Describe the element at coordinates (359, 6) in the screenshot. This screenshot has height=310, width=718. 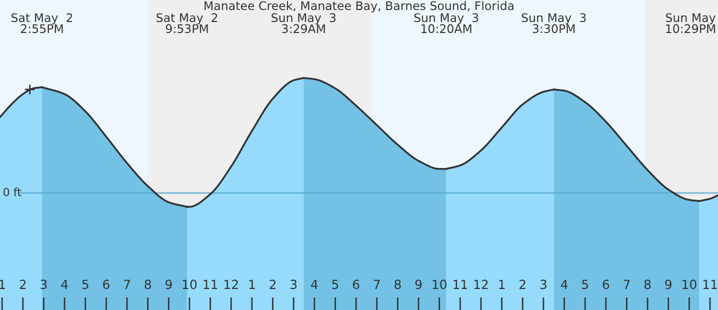
I see `chart-title: Manatee Creek, Manatee Bay, Barnes Sound, Florida` at that location.